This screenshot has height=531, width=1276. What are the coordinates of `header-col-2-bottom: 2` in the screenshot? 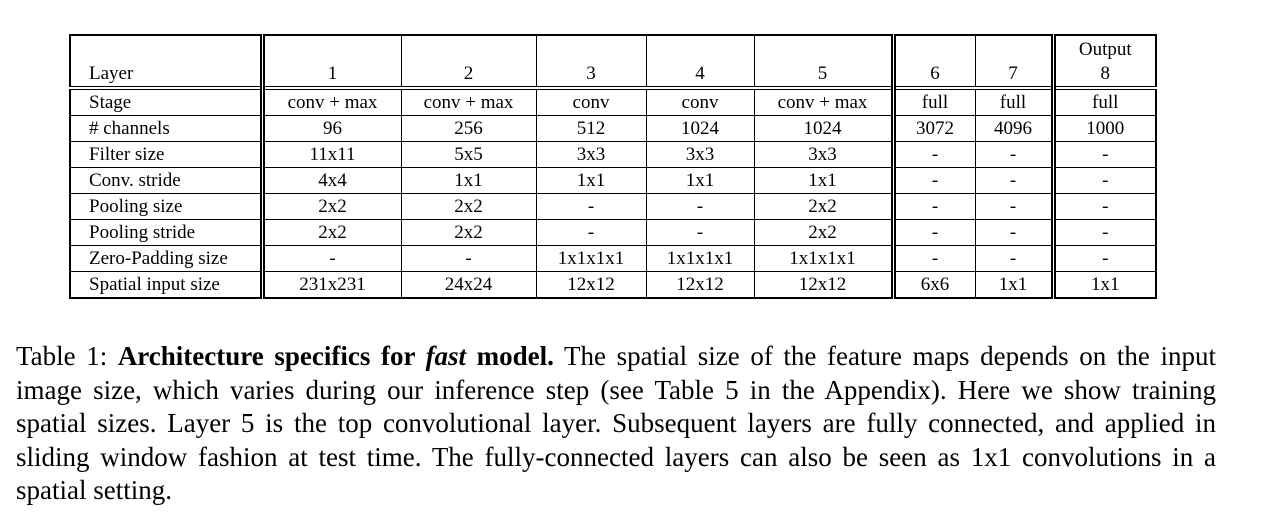 It's located at (468, 73).